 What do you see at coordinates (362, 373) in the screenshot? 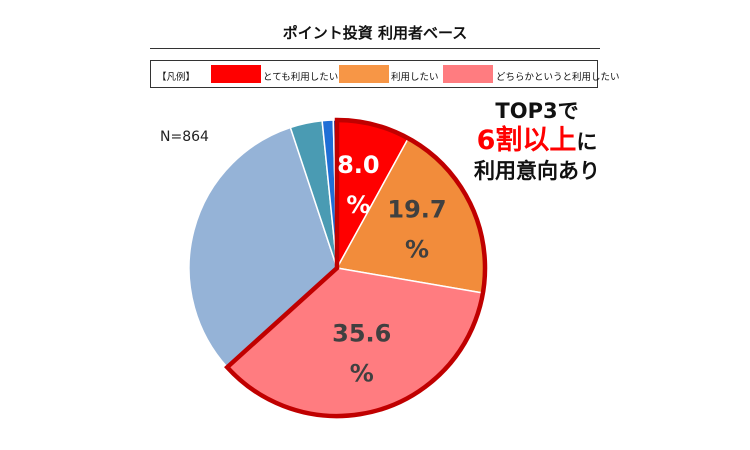
I see `slice-unit-label-2: %` at bounding box center [362, 373].